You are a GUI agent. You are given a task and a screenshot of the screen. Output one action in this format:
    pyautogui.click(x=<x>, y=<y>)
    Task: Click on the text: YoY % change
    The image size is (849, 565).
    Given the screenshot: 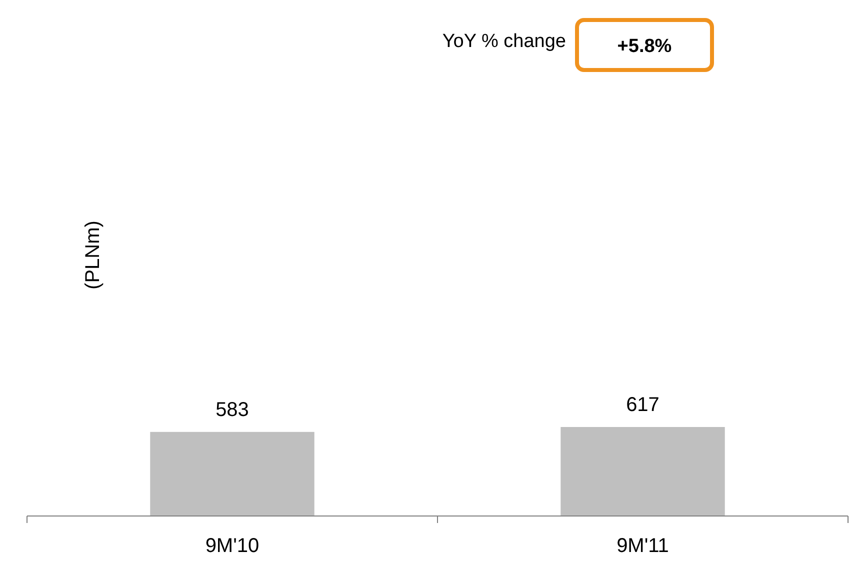 What is the action you would take?
    pyautogui.click(x=504, y=41)
    